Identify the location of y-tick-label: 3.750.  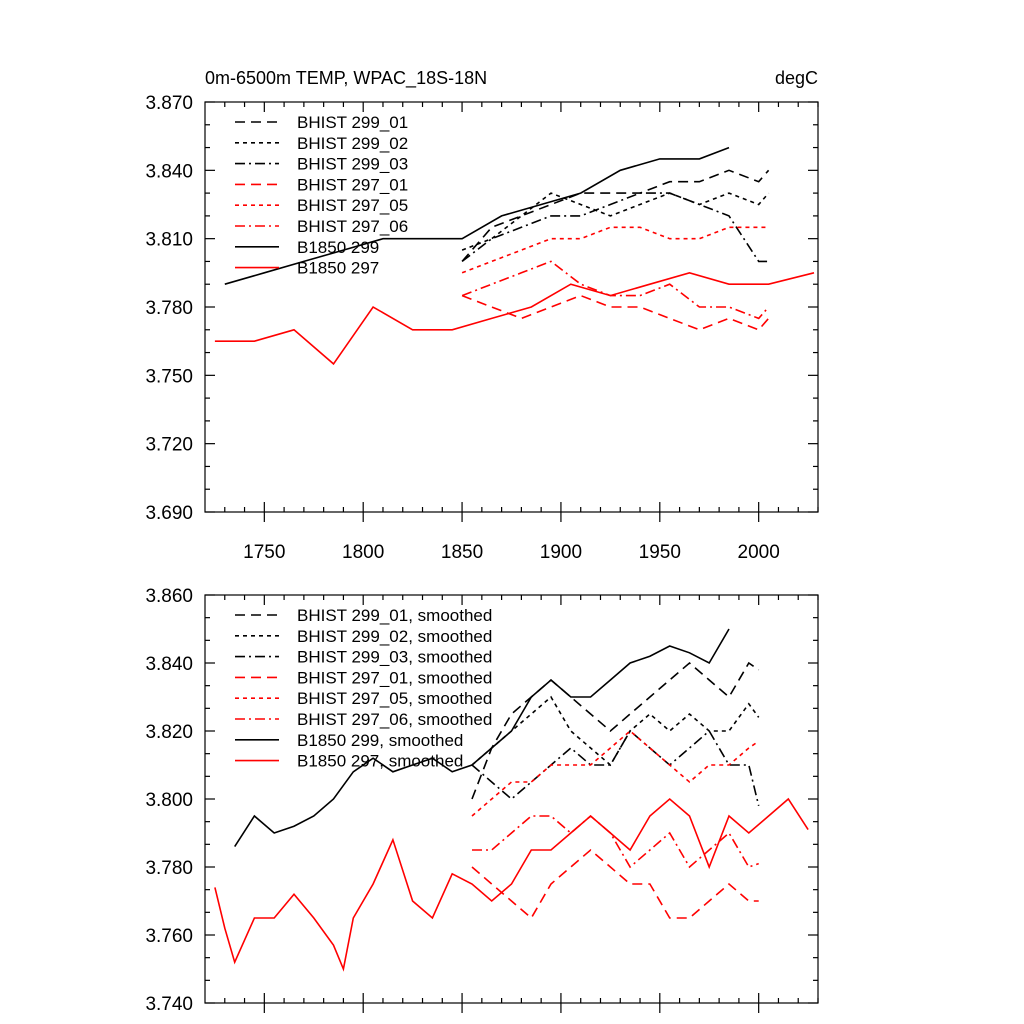
(169, 376).